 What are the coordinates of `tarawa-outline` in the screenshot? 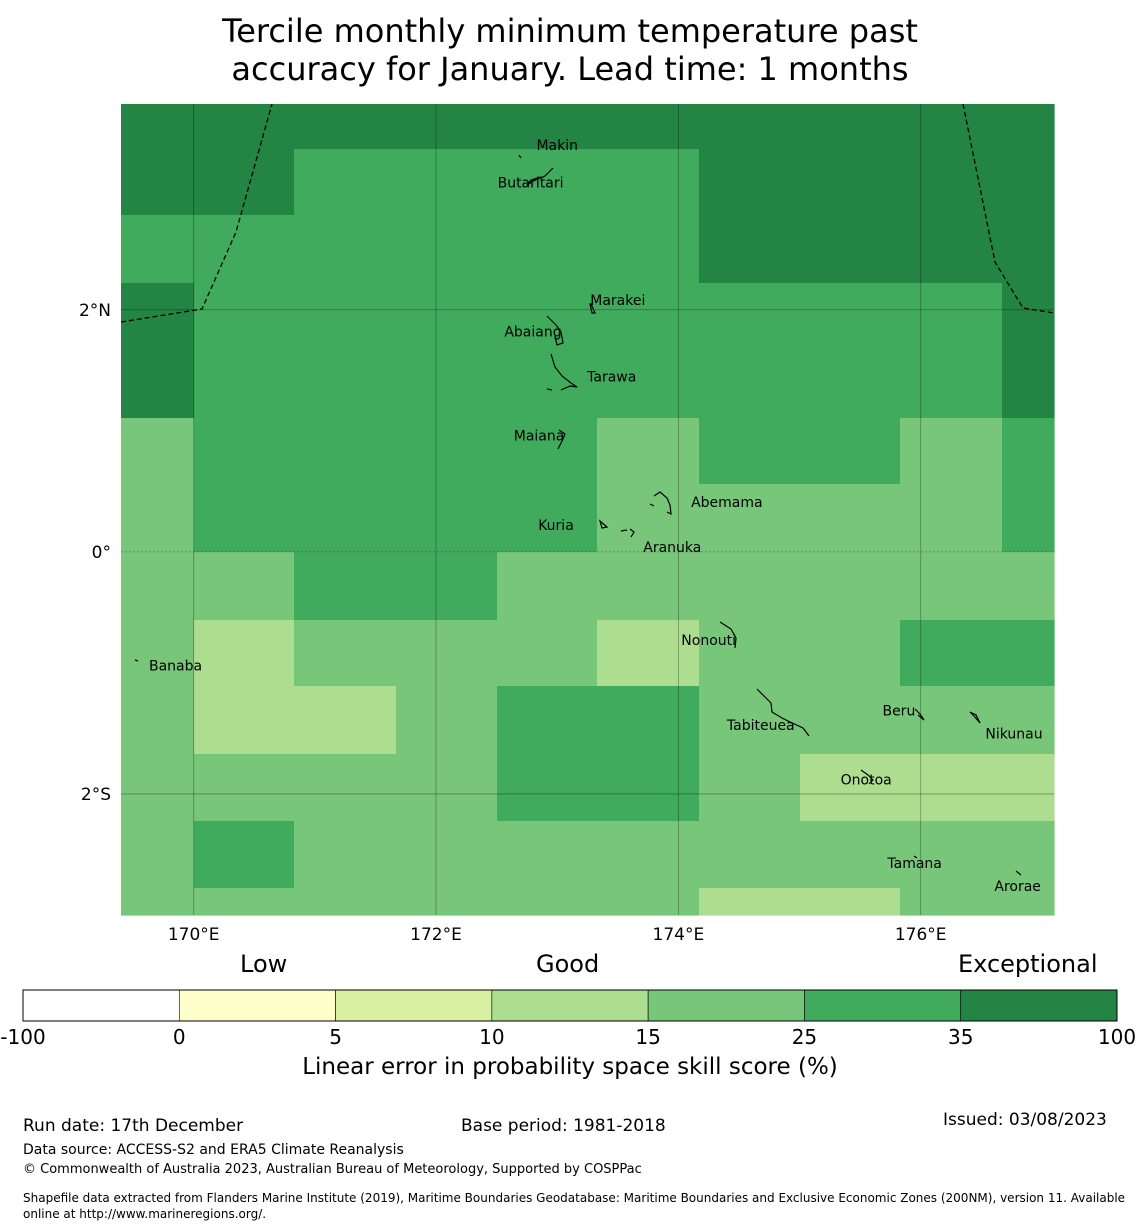 It's located at (564, 372).